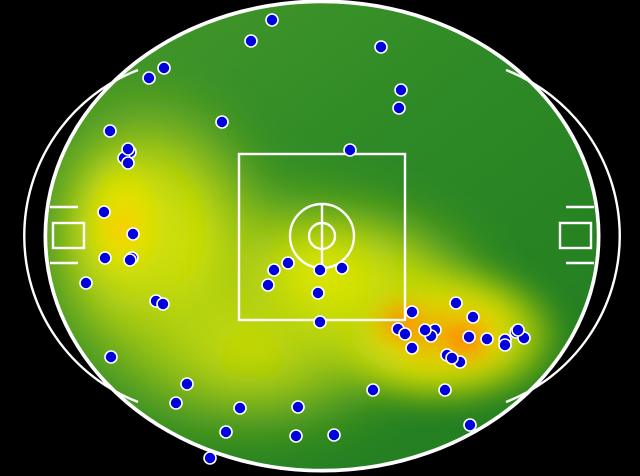 The height and width of the screenshot is (476, 640). I want to click on fifty-metre-arc-right, so click(563, 236).